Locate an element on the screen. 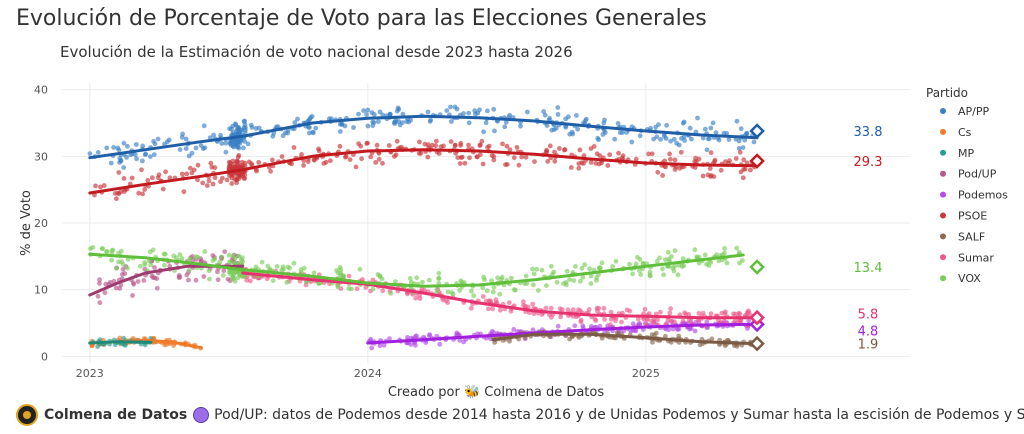 The height and width of the screenshot is (434, 1024). legend-entry: Pod/UP is located at coordinates (977, 174).